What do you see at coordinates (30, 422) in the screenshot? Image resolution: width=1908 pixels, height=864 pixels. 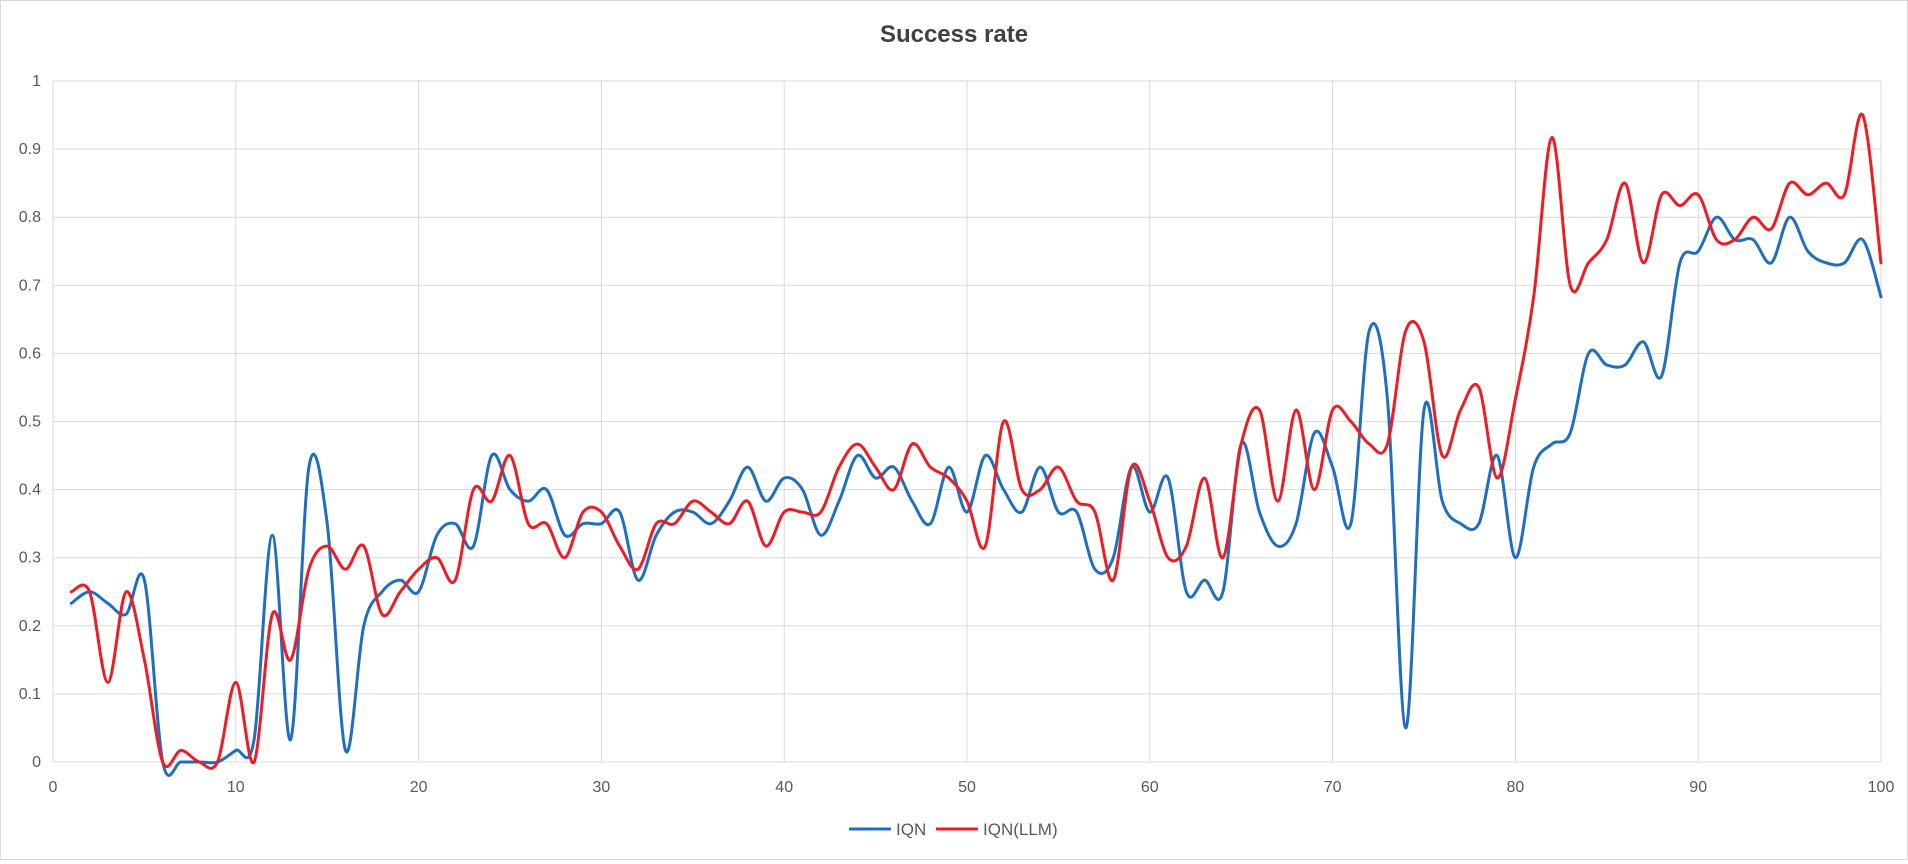 I see `y-tick-label: 0.5` at bounding box center [30, 422].